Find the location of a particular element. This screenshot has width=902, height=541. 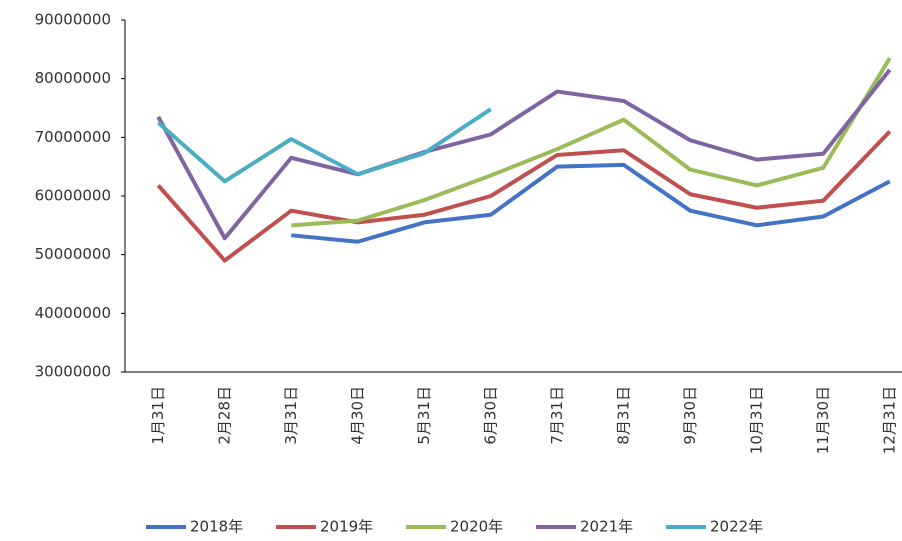

legend-label: 2019年 is located at coordinates (346, 527).